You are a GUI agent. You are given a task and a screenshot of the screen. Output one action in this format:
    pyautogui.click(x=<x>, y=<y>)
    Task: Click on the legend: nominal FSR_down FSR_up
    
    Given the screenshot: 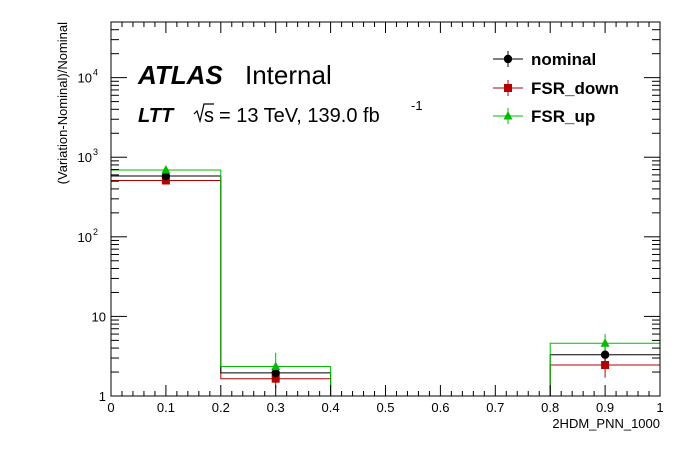 What is the action you would take?
    pyautogui.click(x=556, y=88)
    